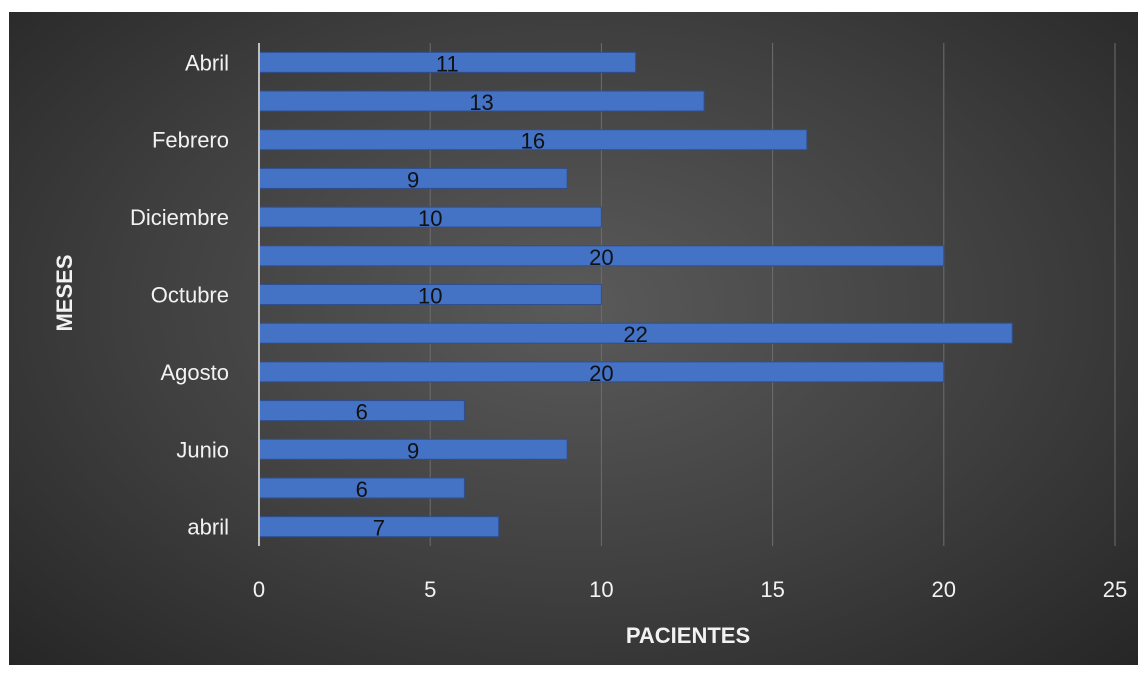  I want to click on y-tick-label: Diciembre, so click(179, 217).